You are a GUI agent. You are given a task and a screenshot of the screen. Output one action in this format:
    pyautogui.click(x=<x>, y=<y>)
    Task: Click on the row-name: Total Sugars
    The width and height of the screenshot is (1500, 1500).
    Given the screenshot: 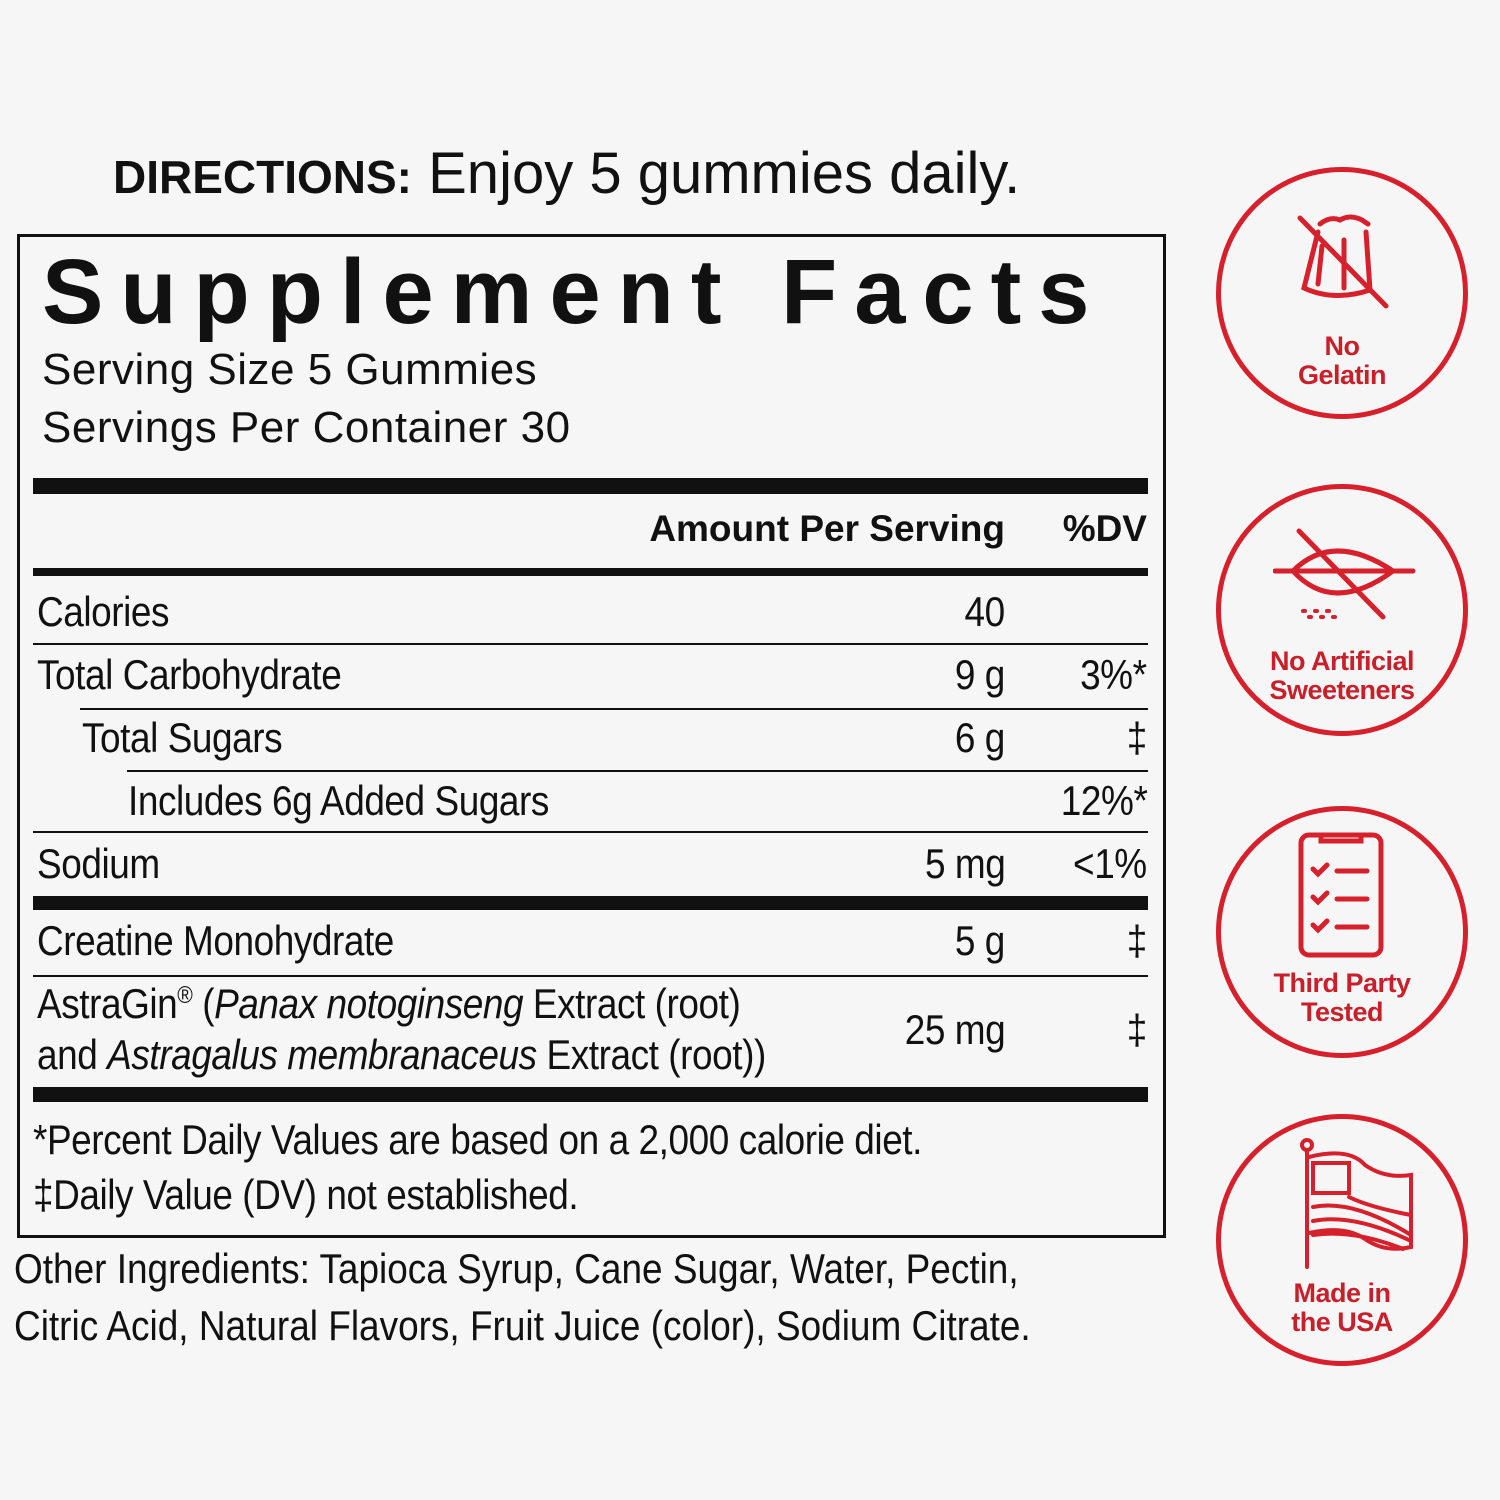 What is the action you would take?
    pyautogui.click(x=182, y=737)
    